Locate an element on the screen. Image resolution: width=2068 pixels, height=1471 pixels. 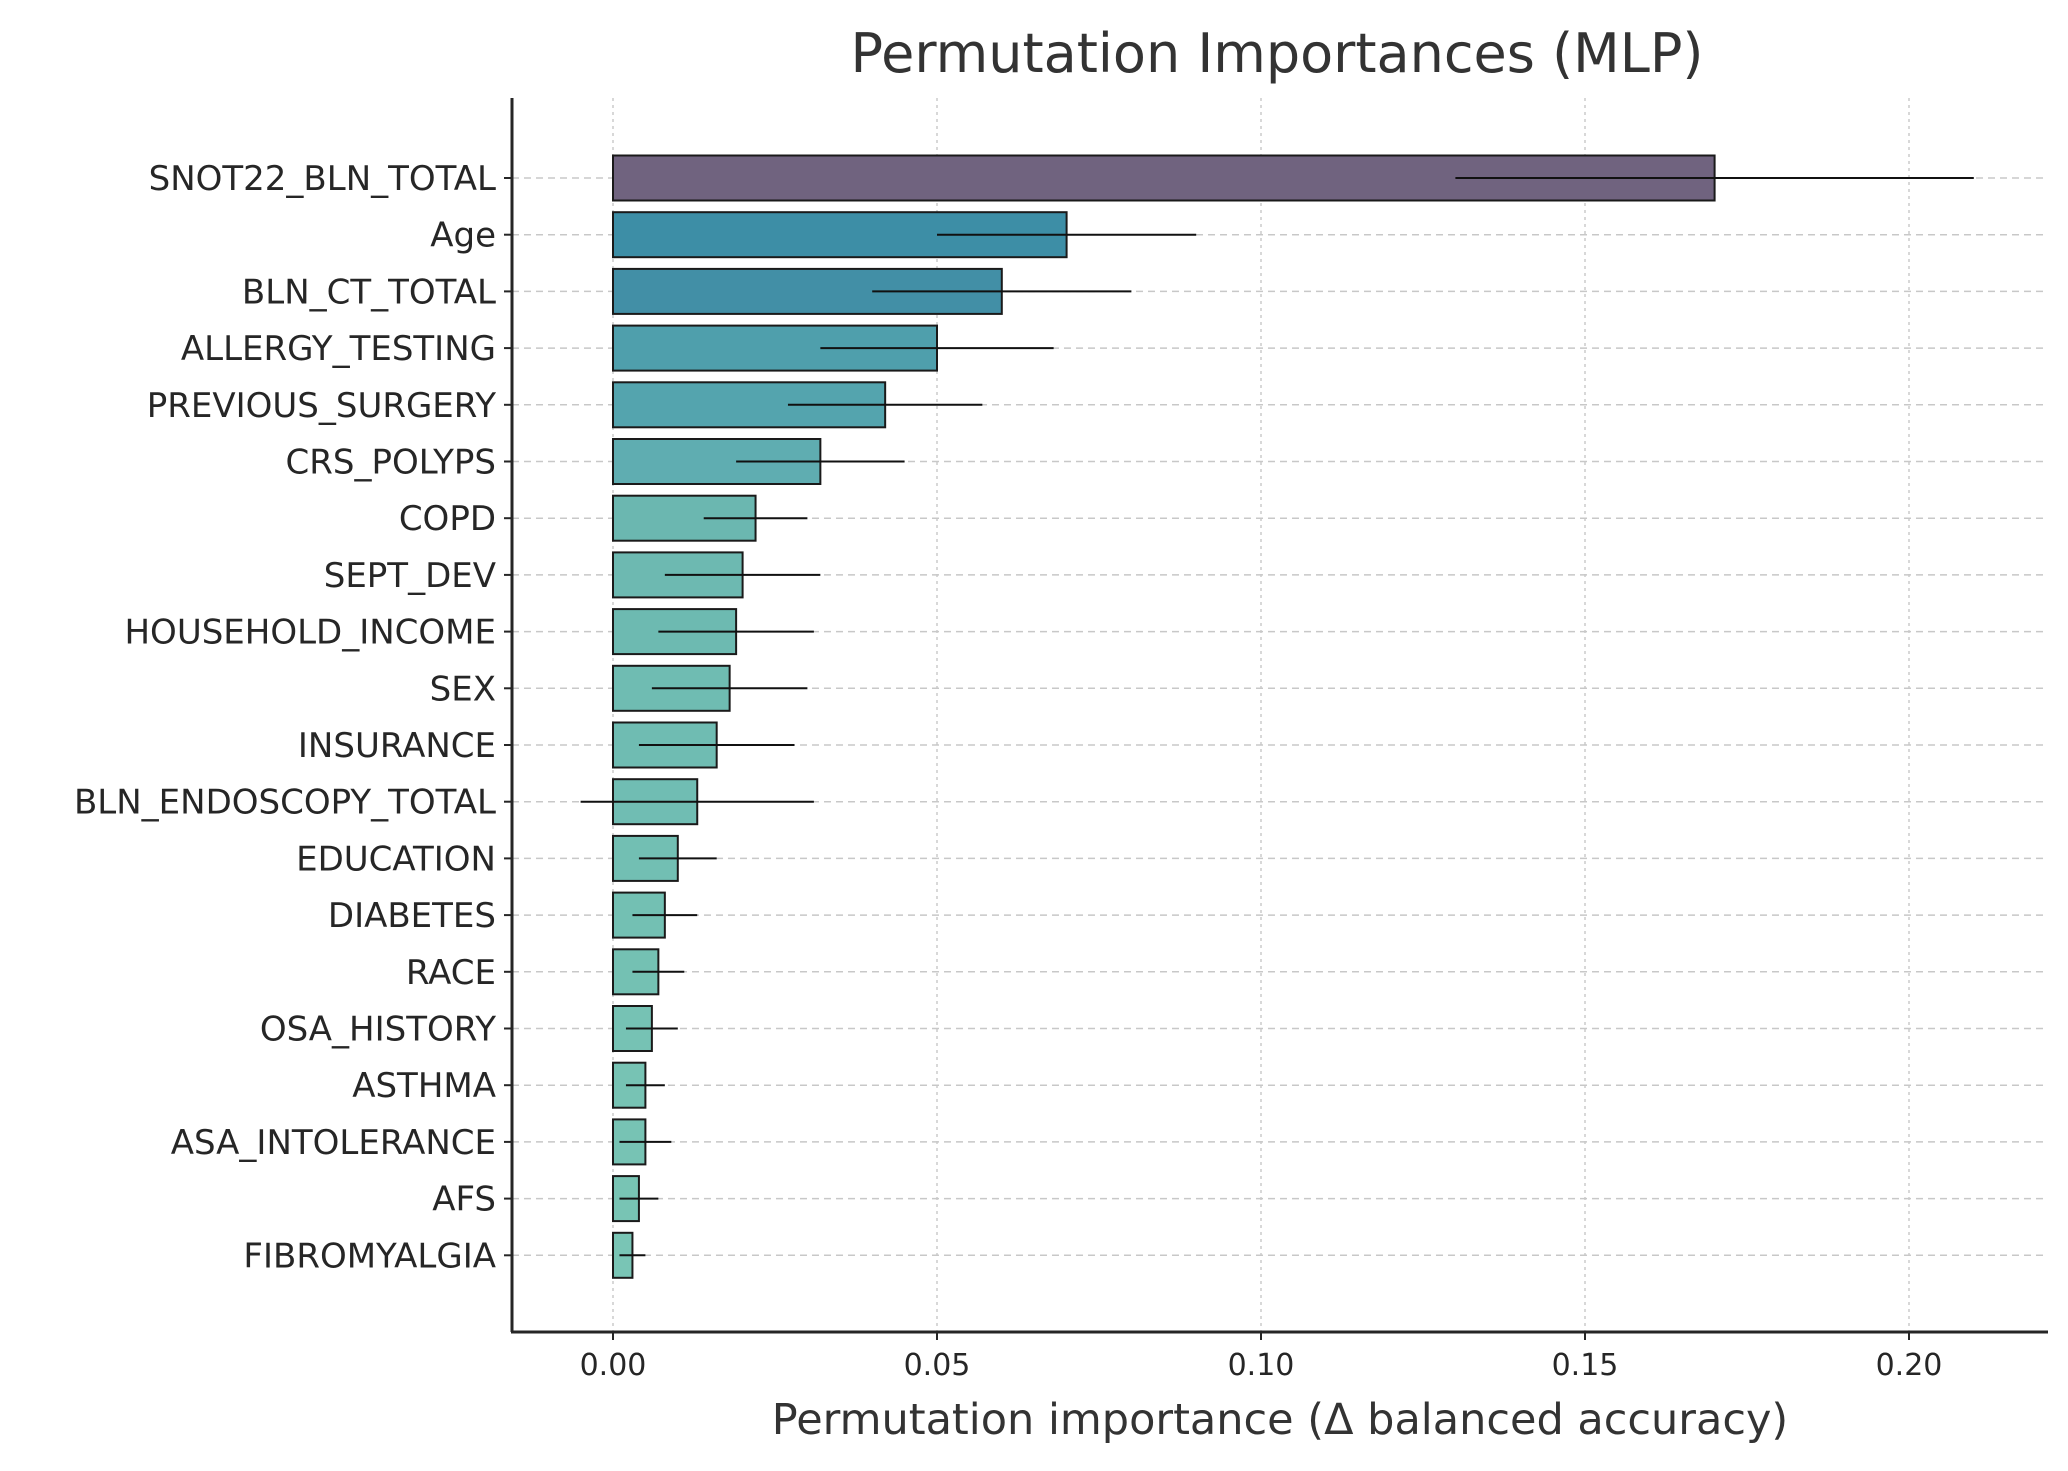
x-tick-layer: 0.00 0.05 0.10 0.15 0.20 is located at coordinates (1261, 1357).